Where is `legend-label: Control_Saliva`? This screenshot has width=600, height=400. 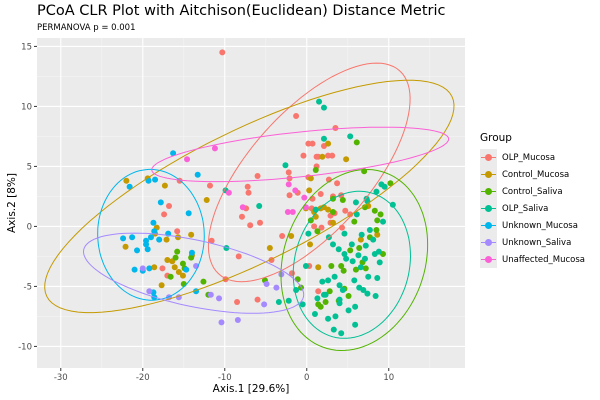
legend-label: Control_Saliva is located at coordinates (532, 191).